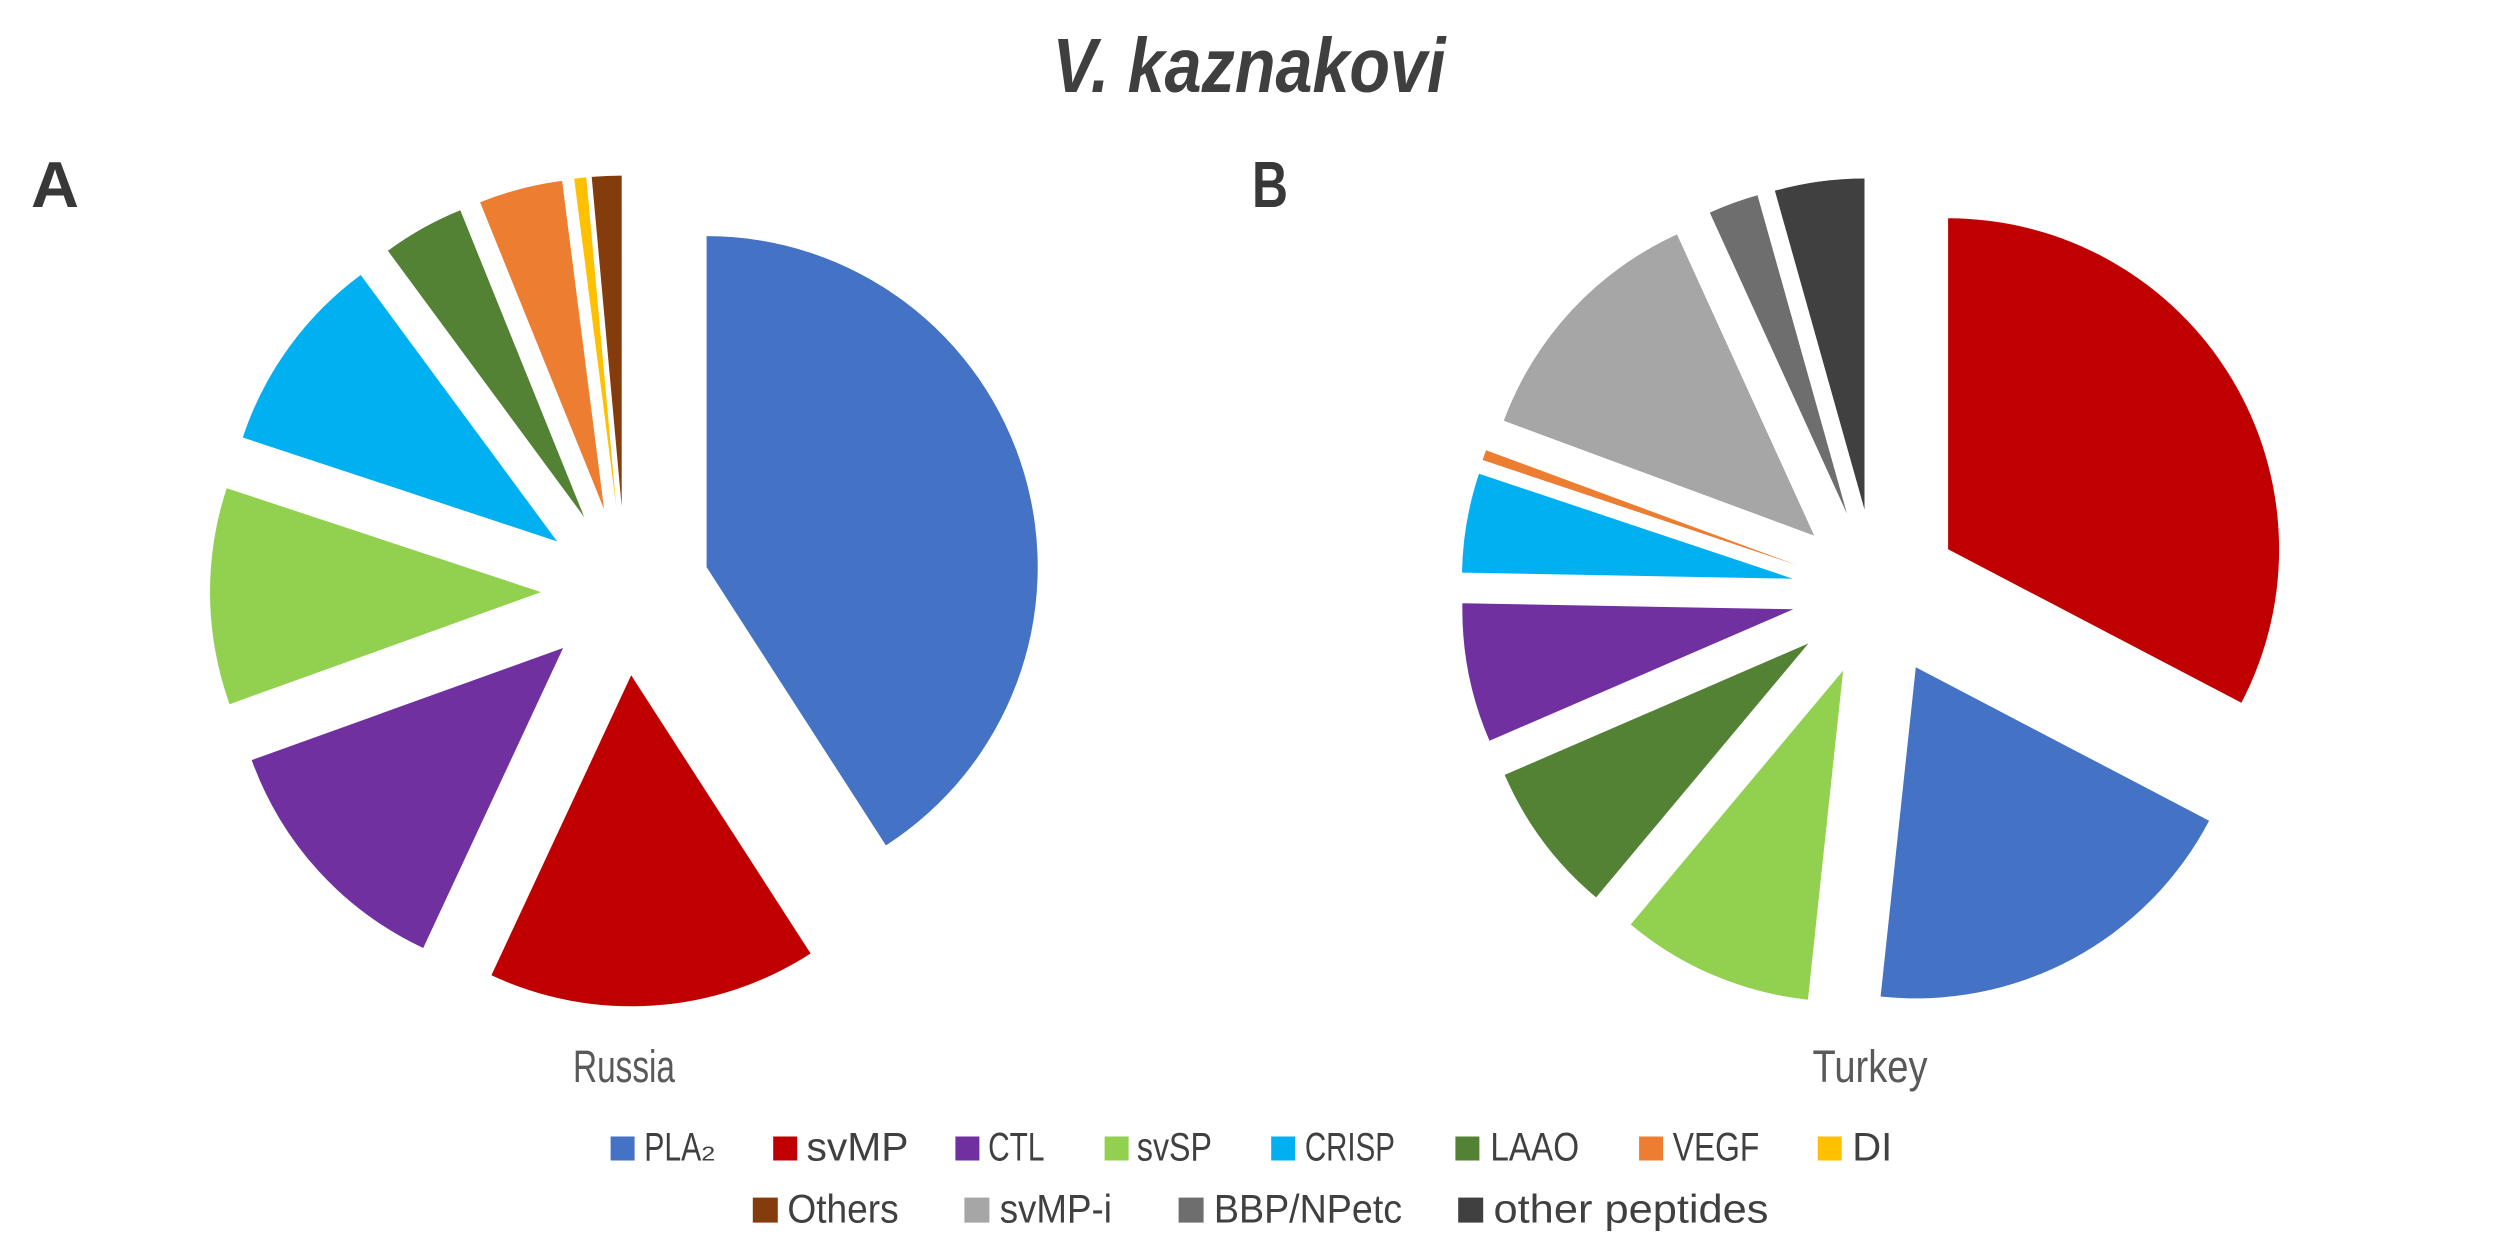 The height and width of the screenshot is (1241, 2495). I want to click on svg-text: Turkey, so click(1870, 1066).